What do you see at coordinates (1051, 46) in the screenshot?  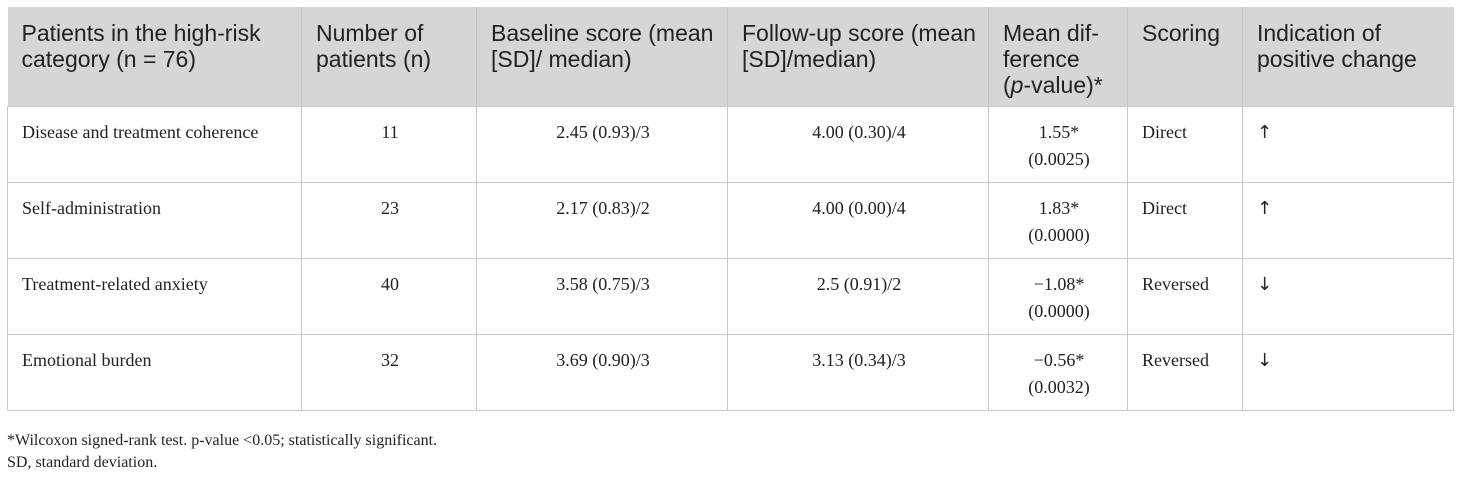 I see `header-mean-difference-label: Mean dif-ference` at bounding box center [1051, 46].